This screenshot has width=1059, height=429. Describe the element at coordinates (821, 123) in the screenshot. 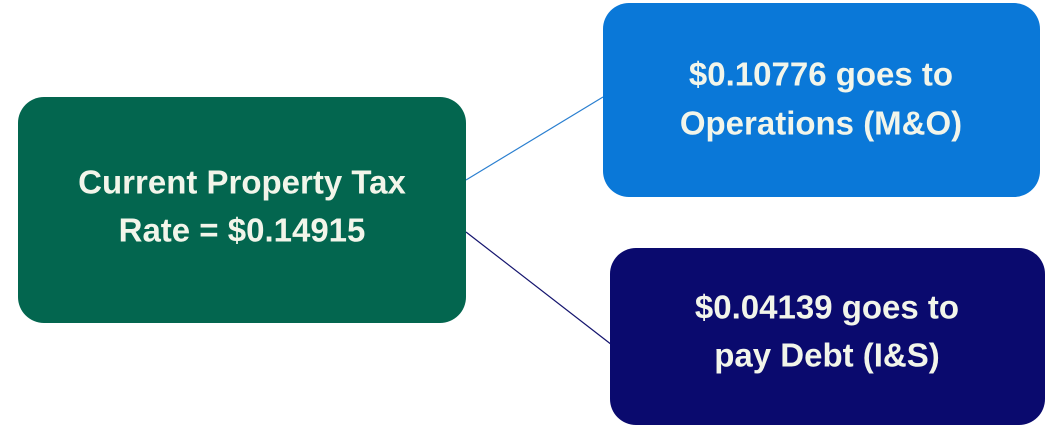

I see `node-label: Operations (M&O)` at that location.